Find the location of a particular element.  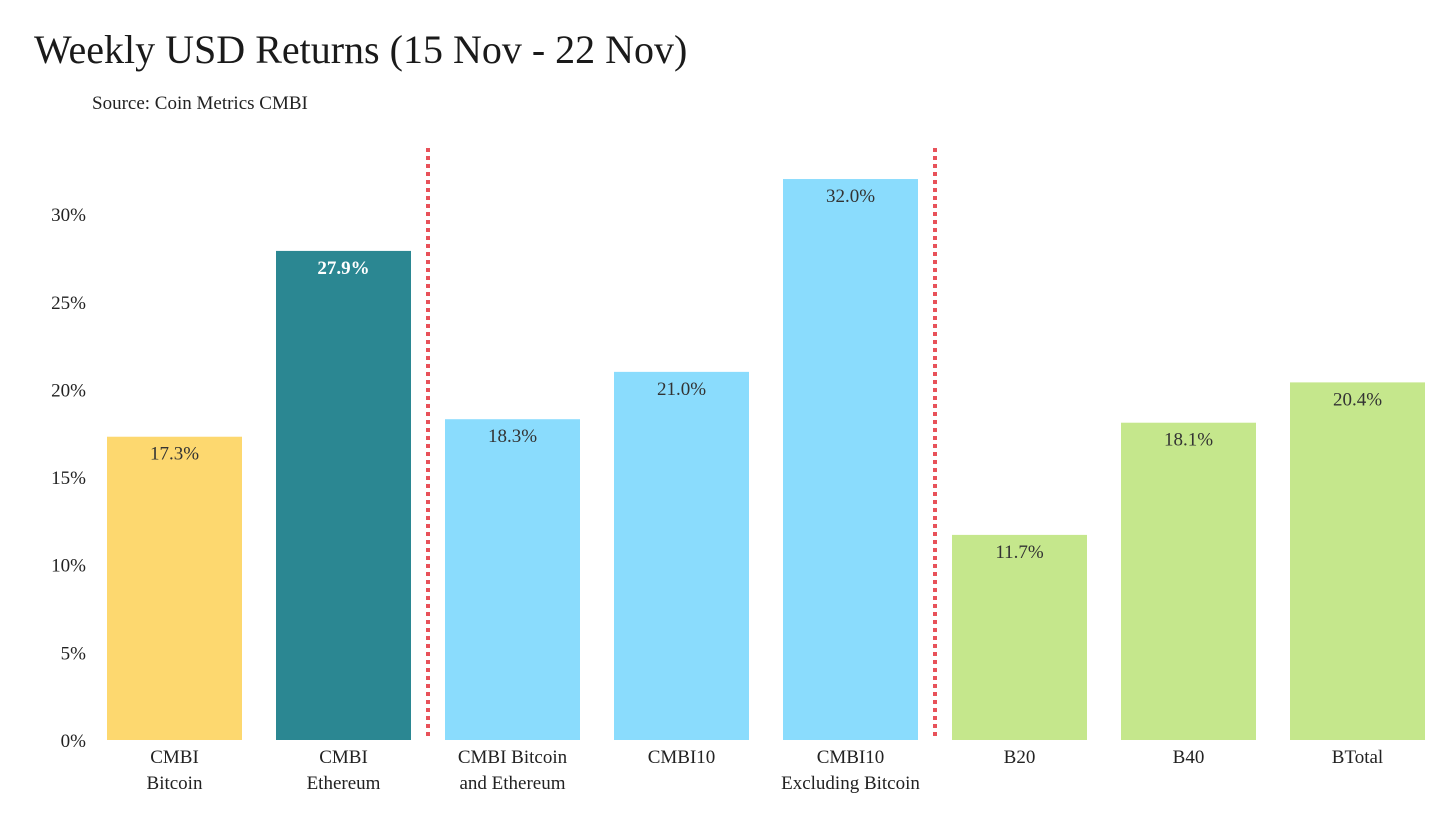

chart-subtitle: Source: Coin Metrics CMBI is located at coordinates (200, 103).